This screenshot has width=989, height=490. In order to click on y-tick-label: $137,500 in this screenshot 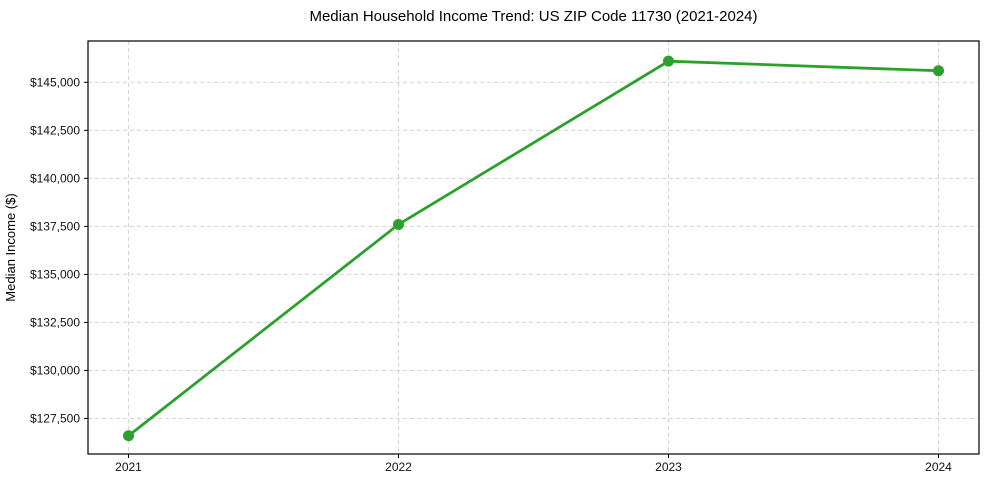, I will do `click(55, 226)`.